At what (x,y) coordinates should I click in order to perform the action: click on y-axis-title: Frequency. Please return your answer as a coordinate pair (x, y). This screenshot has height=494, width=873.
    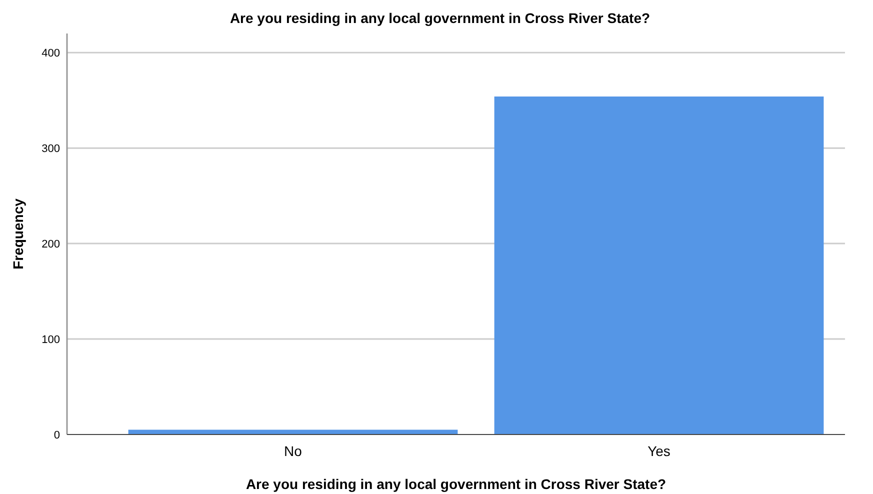
    Looking at the image, I should click on (18, 234).